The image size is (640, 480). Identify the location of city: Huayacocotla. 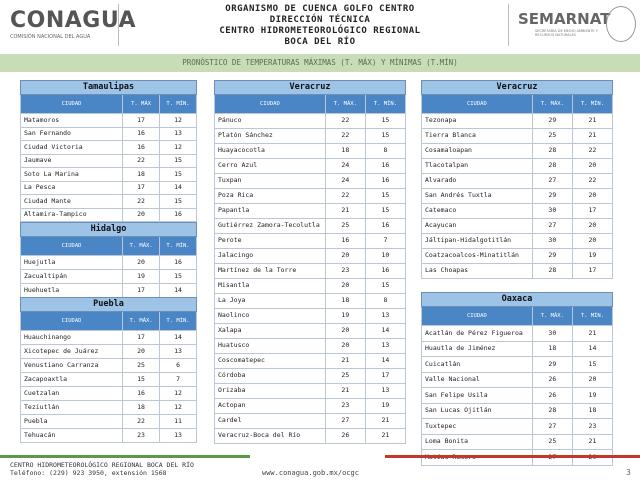
(270, 151).